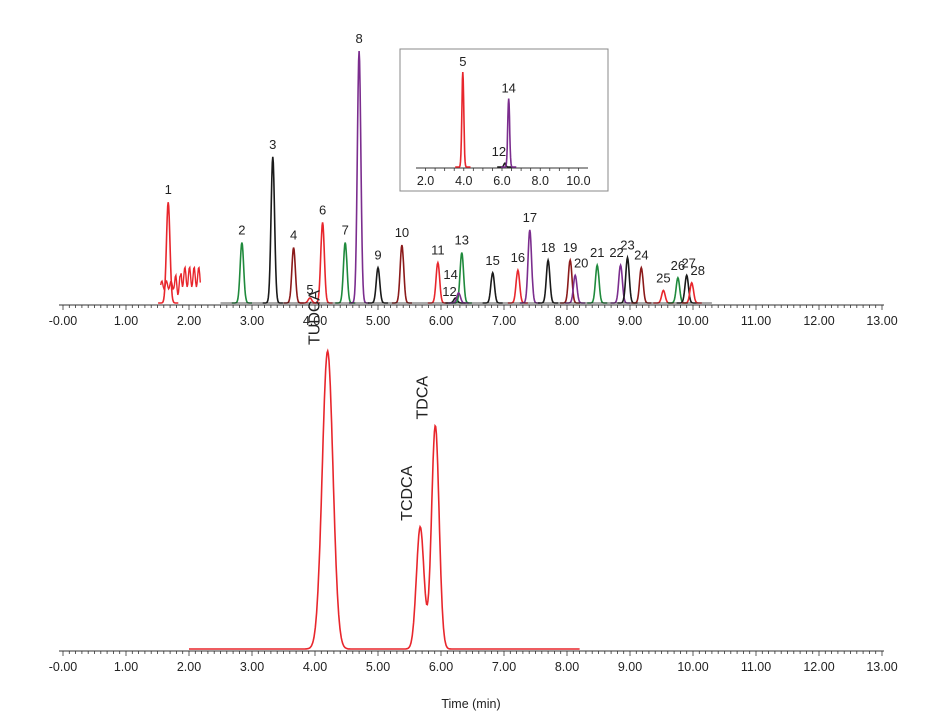 Image resolution: width=929 pixels, height=720 pixels. What do you see at coordinates (345, 273) in the screenshot?
I see `peak-7-trace` at bounding box center [345, 273].